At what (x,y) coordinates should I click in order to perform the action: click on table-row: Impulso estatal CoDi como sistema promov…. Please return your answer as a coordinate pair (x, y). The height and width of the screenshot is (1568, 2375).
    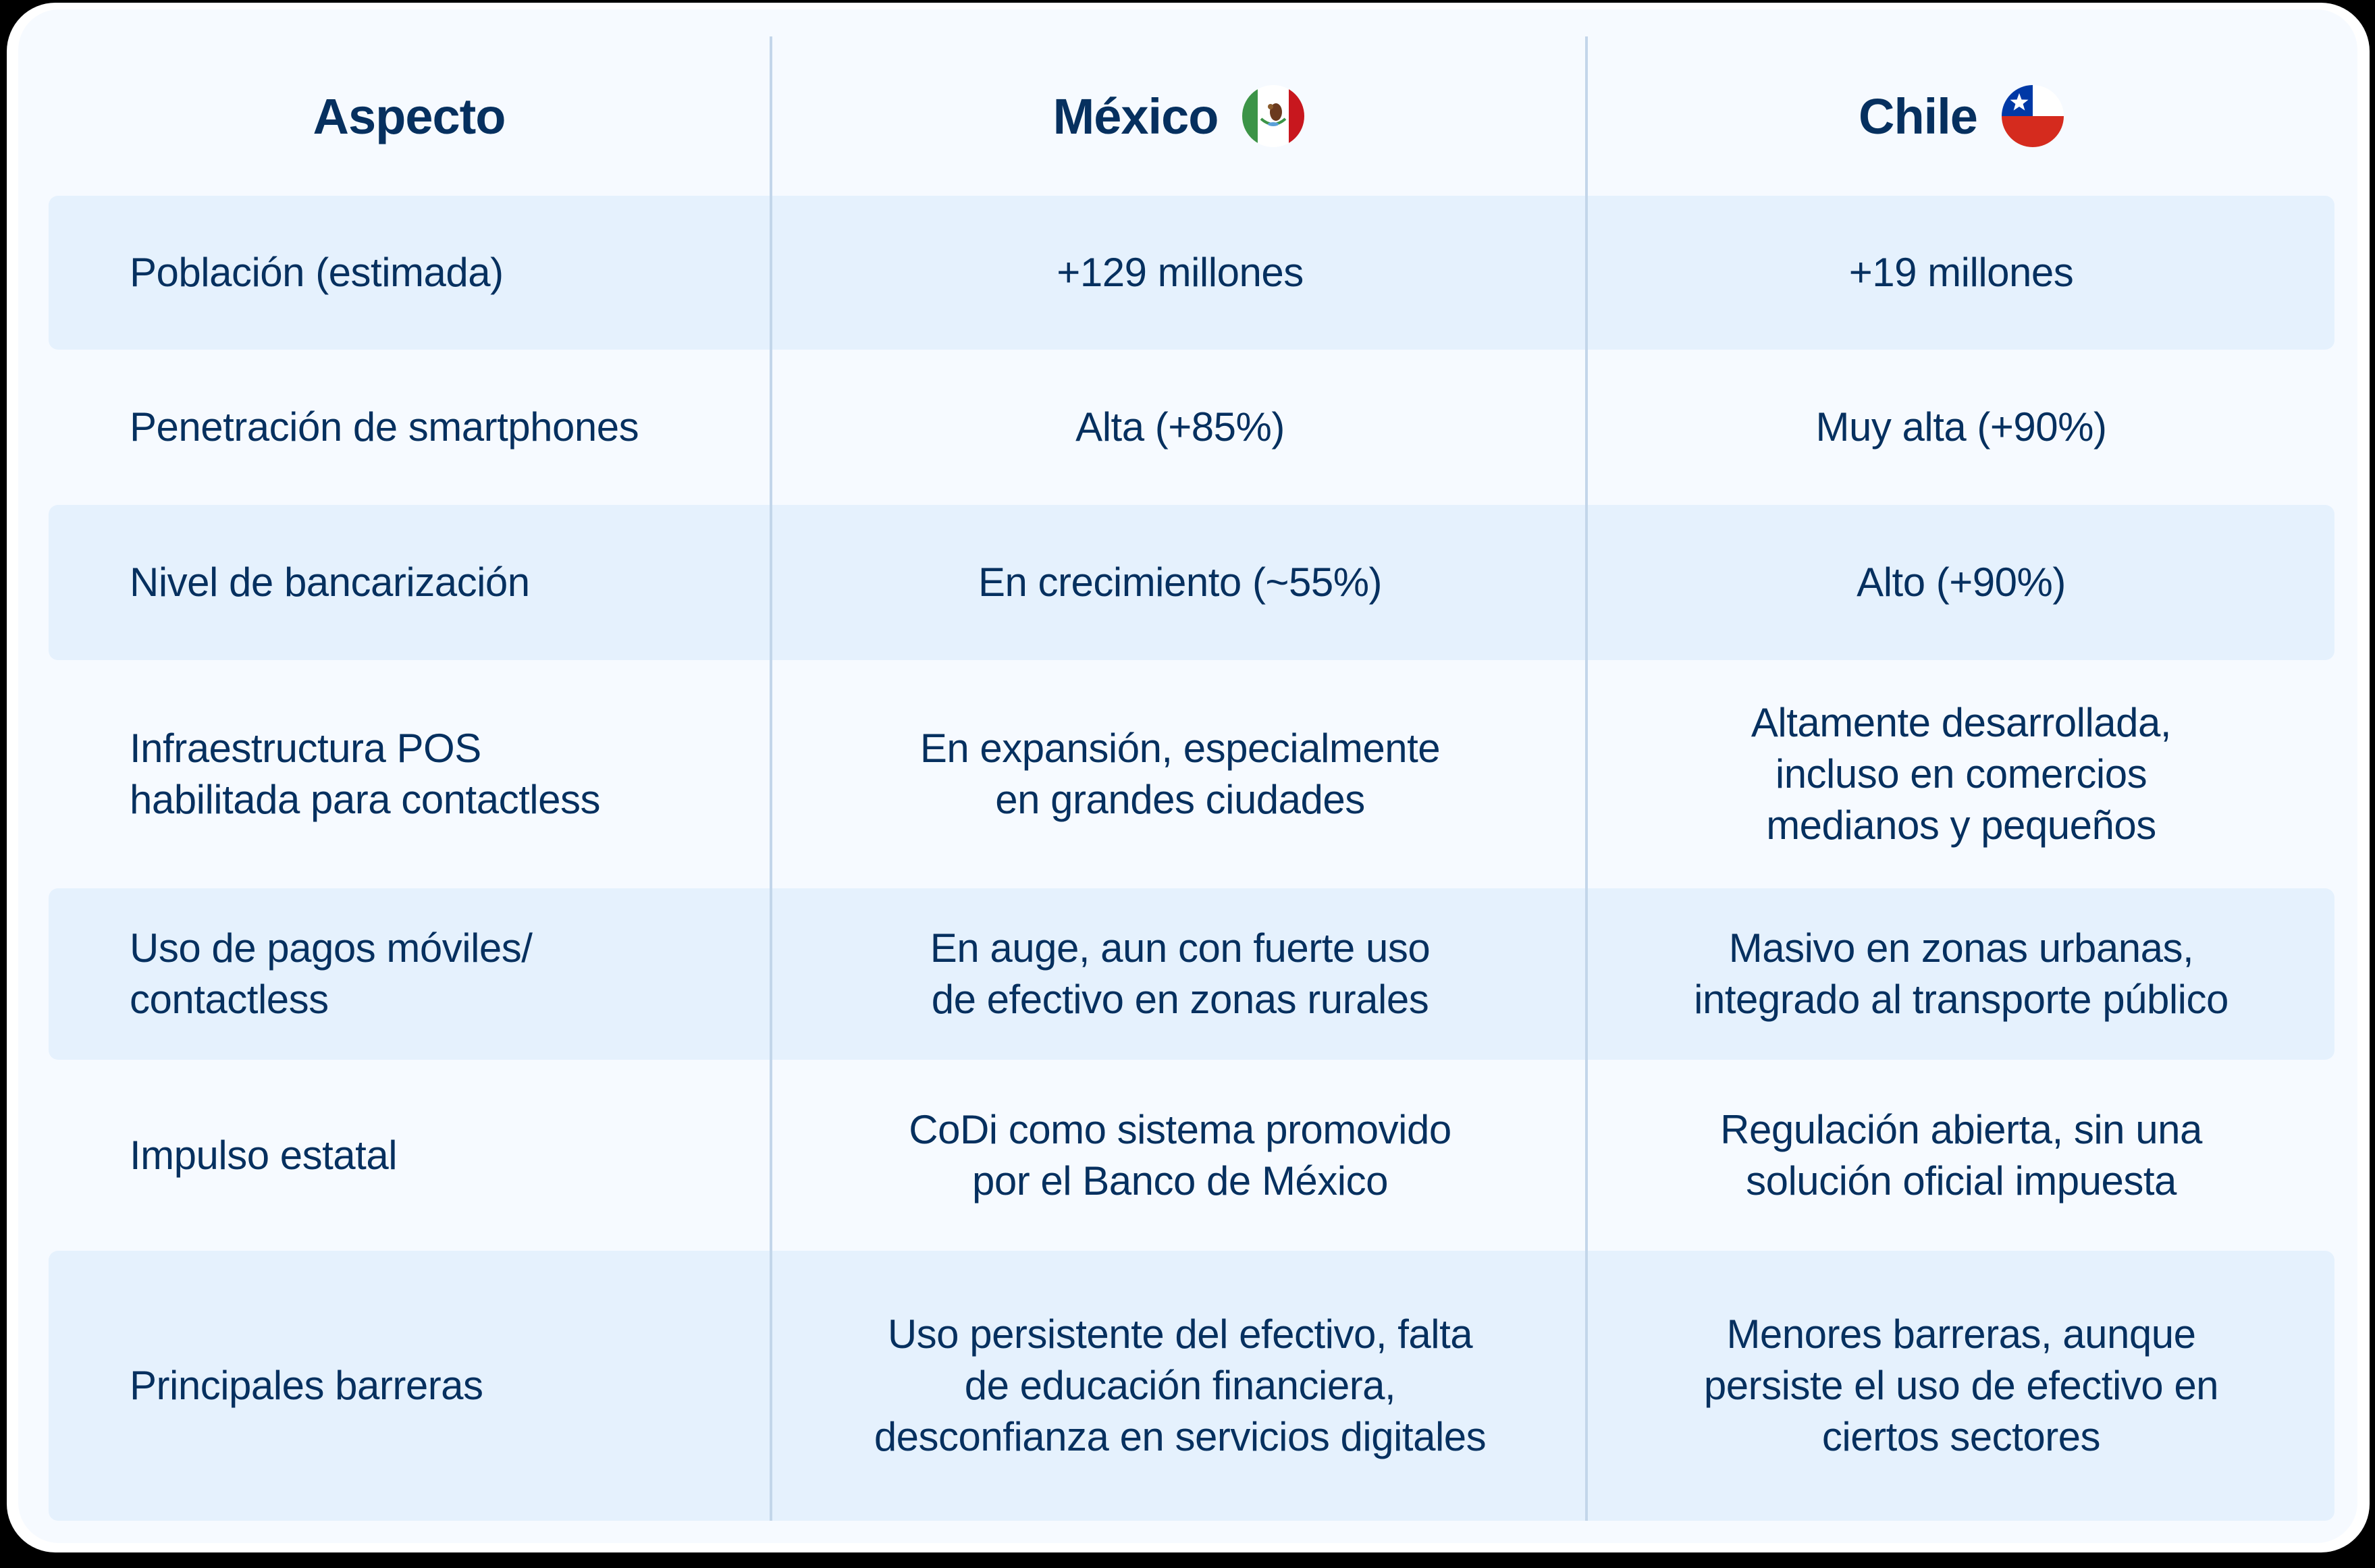
    Looking at the image, I should click on (1191, 1155).